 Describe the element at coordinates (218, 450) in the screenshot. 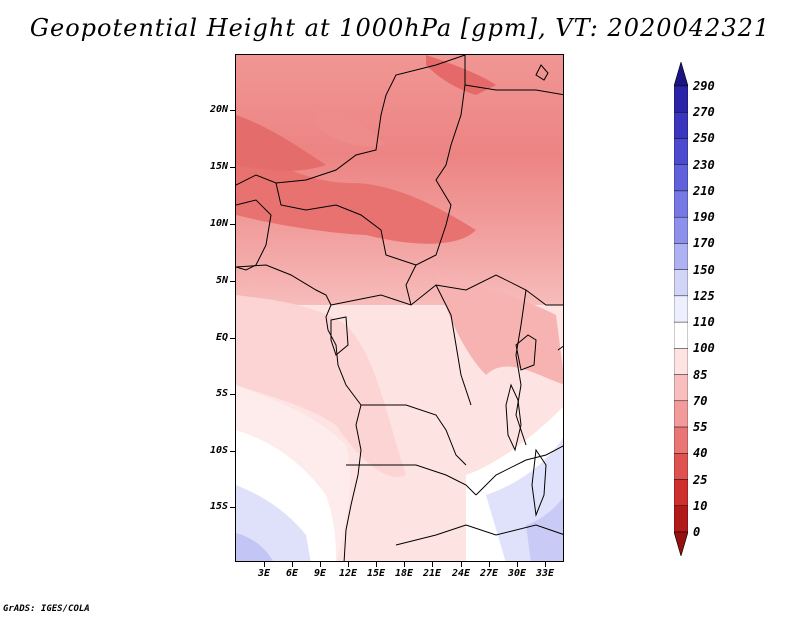

I see `lat-label-10s: 10S` at that location.